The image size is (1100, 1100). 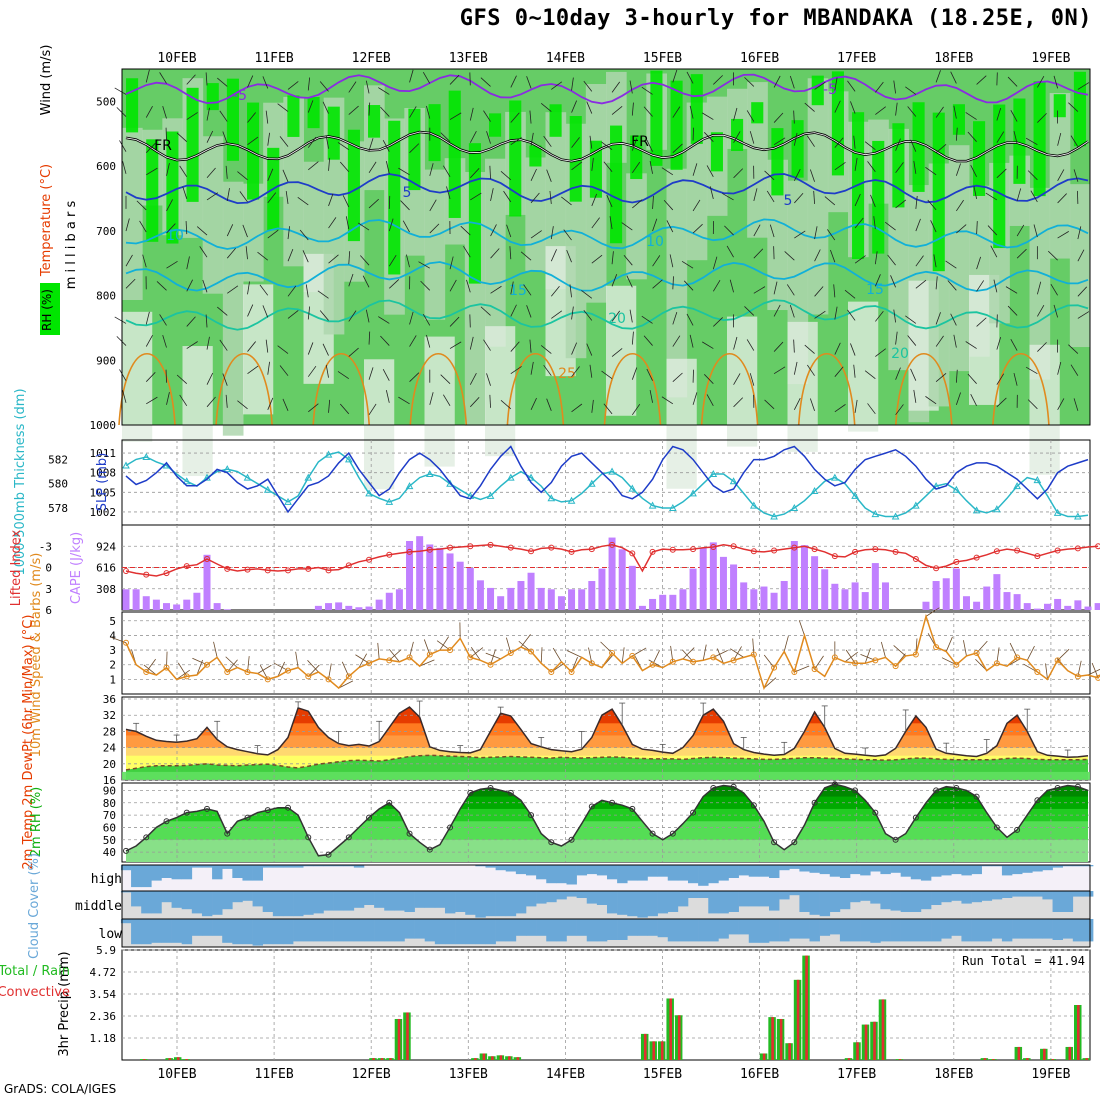 I want to click on bottom-date-label: 18FEB, so click(x=953, y=1074).